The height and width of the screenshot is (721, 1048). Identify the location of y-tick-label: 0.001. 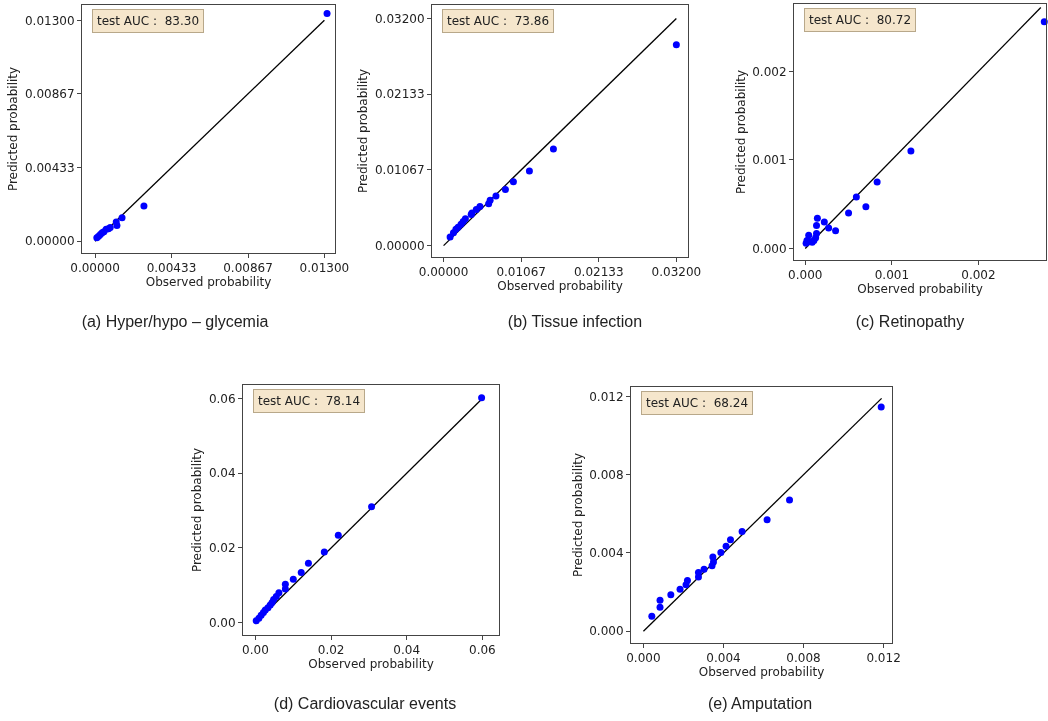
(769, 160).